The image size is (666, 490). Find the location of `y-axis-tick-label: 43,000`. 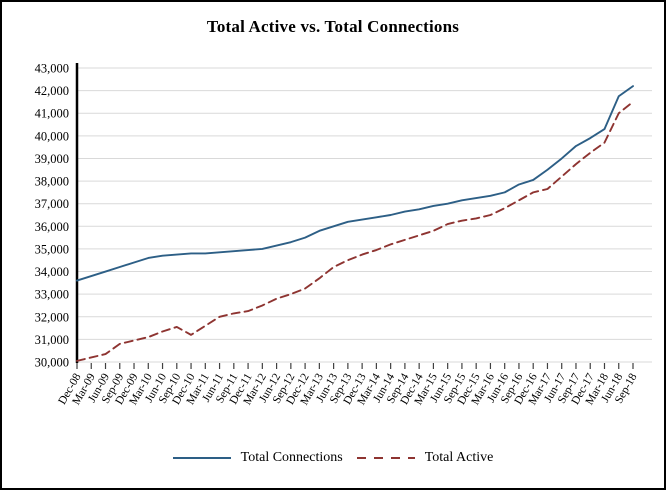

y-axis-tick-label: 43,000 is located at coordinates (52, 69).